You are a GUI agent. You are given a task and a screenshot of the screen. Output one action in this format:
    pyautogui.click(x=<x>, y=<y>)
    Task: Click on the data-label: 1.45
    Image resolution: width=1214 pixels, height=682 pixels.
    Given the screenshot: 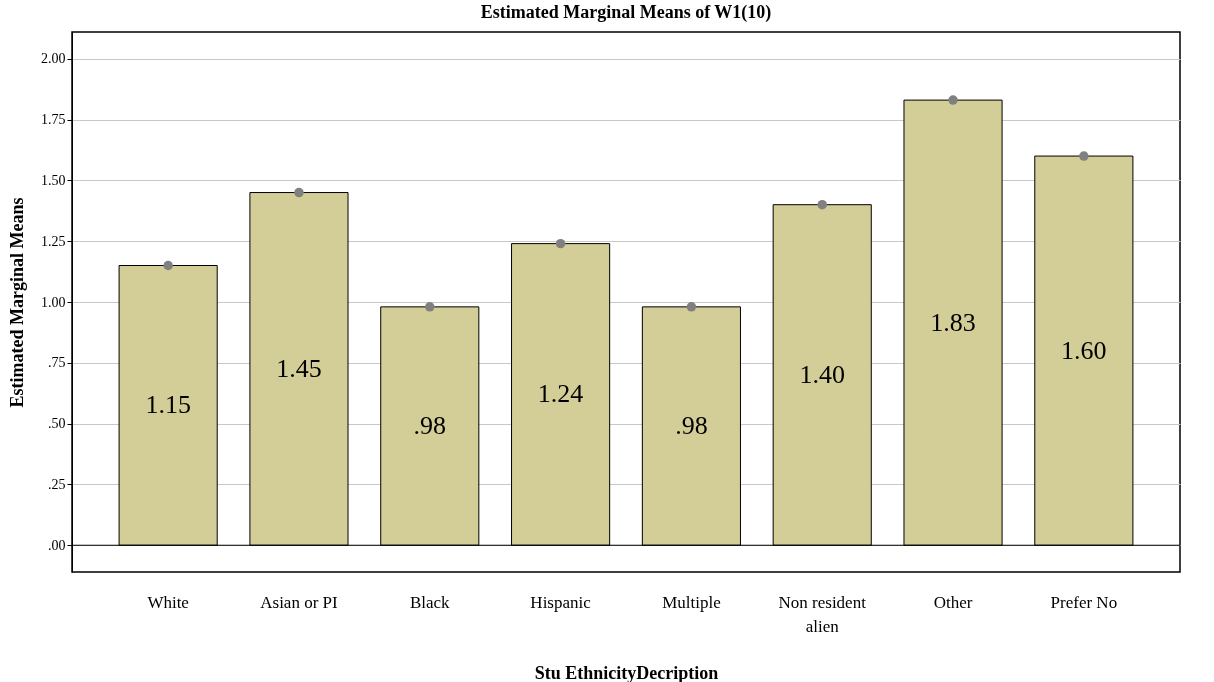 What is the action you would take?
    pyautogui.click(x=299, y=368)
    